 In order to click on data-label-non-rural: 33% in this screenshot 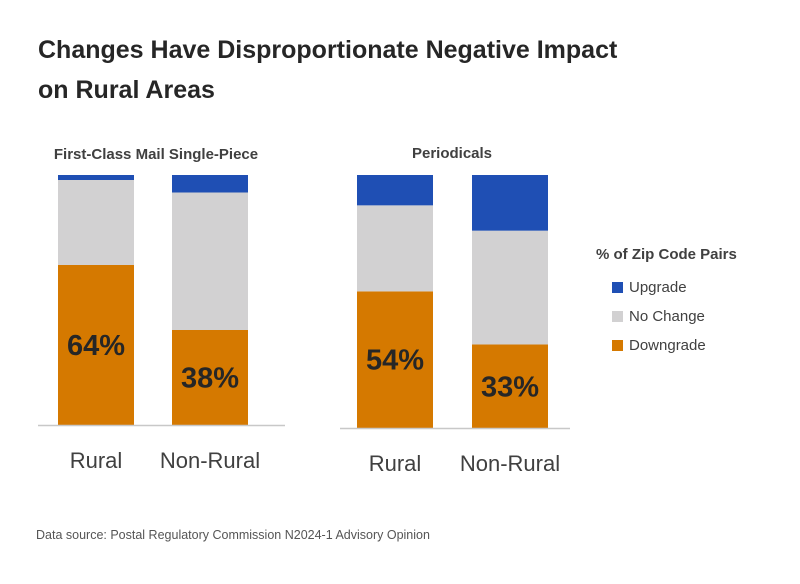, I will do `click(510, 387)`.